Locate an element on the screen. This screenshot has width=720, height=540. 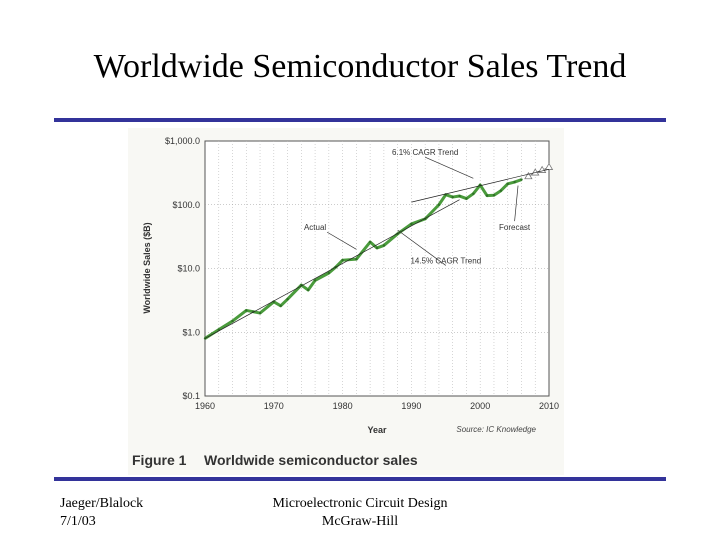
trend-line-14-5-cagr is located at coordinates (332, 269).